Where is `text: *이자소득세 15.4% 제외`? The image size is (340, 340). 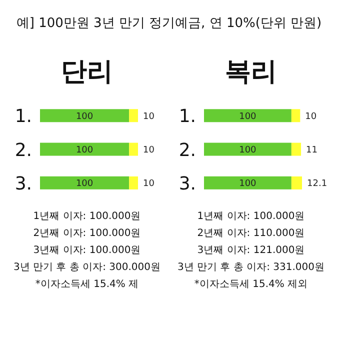
text: *이자소득세 15.4% 제외 is located at coordinates (251, 285).